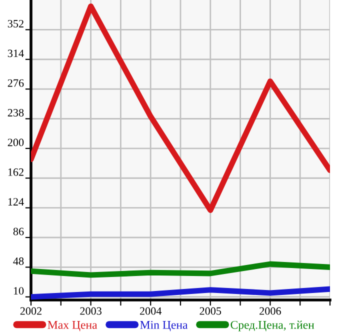 The width and height of the screenshot is (345, 335). Describe the element at coordinates (164, 326) in the screenshot. I see `legend-label: Min Цена` at that location.